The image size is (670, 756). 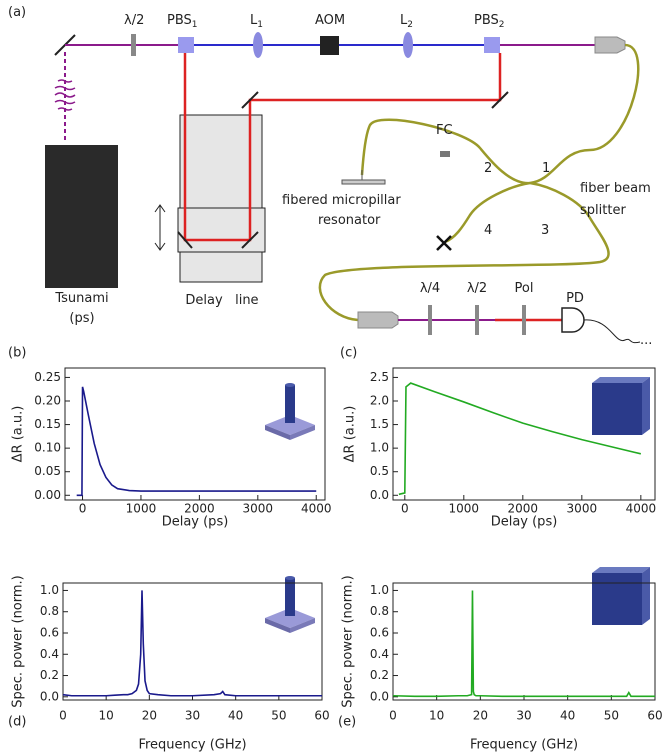 I want to click on label-text: AOM, so click(x=330, y=20).